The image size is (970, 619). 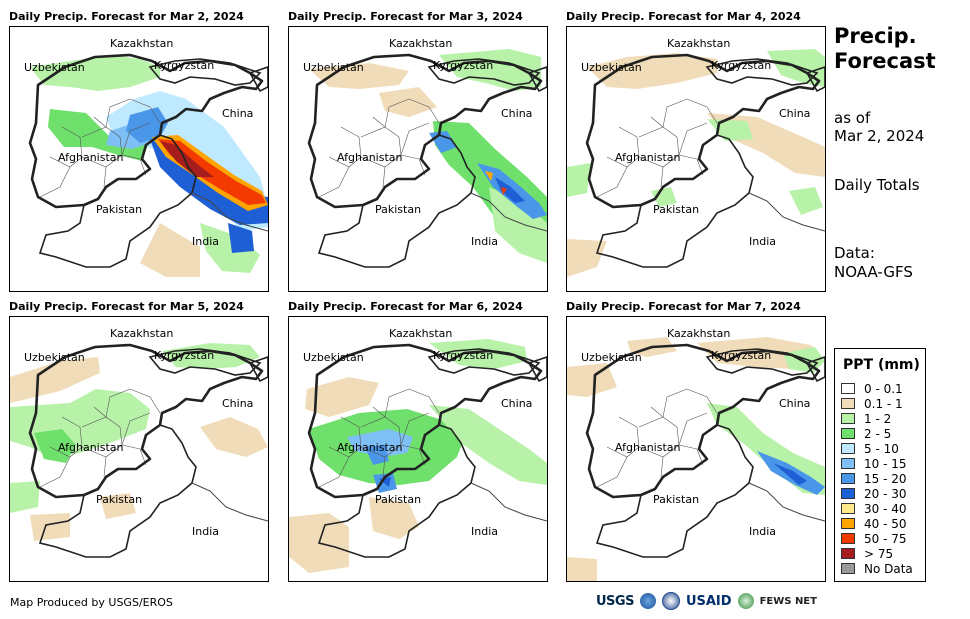 I want to click on panel-title: Daily Precip. Forecast for Mar 3, 2024, so click(x=405, y=16).